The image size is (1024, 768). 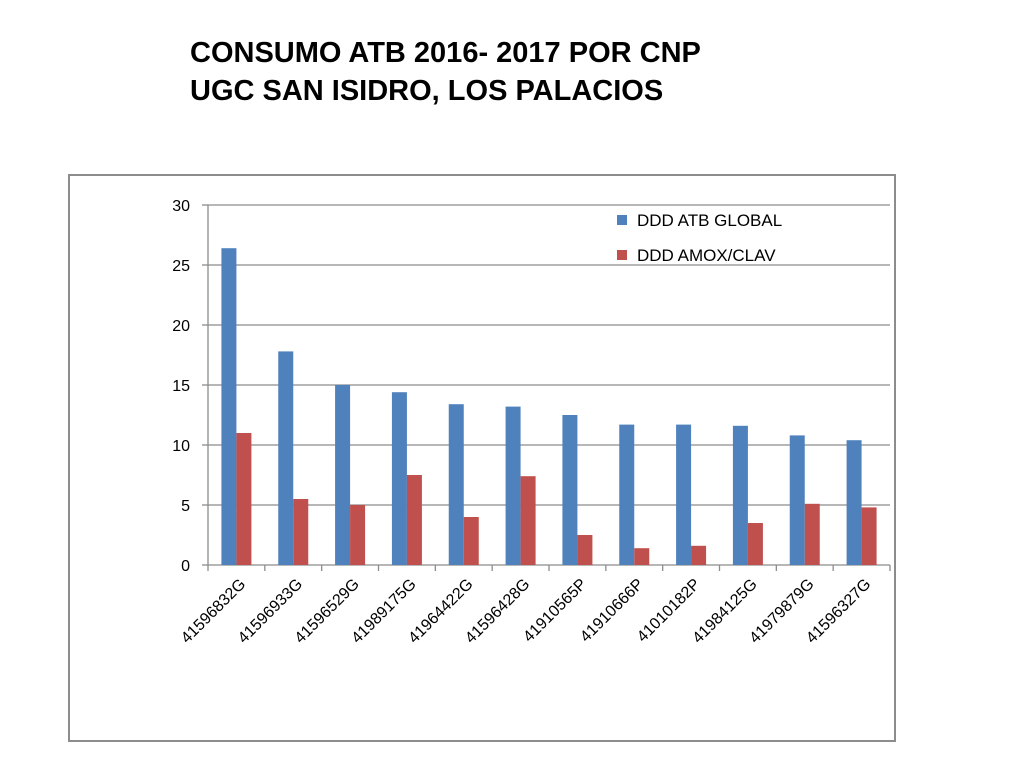 I want to click on y-tick-label: 20, so click(x=181, y=326).